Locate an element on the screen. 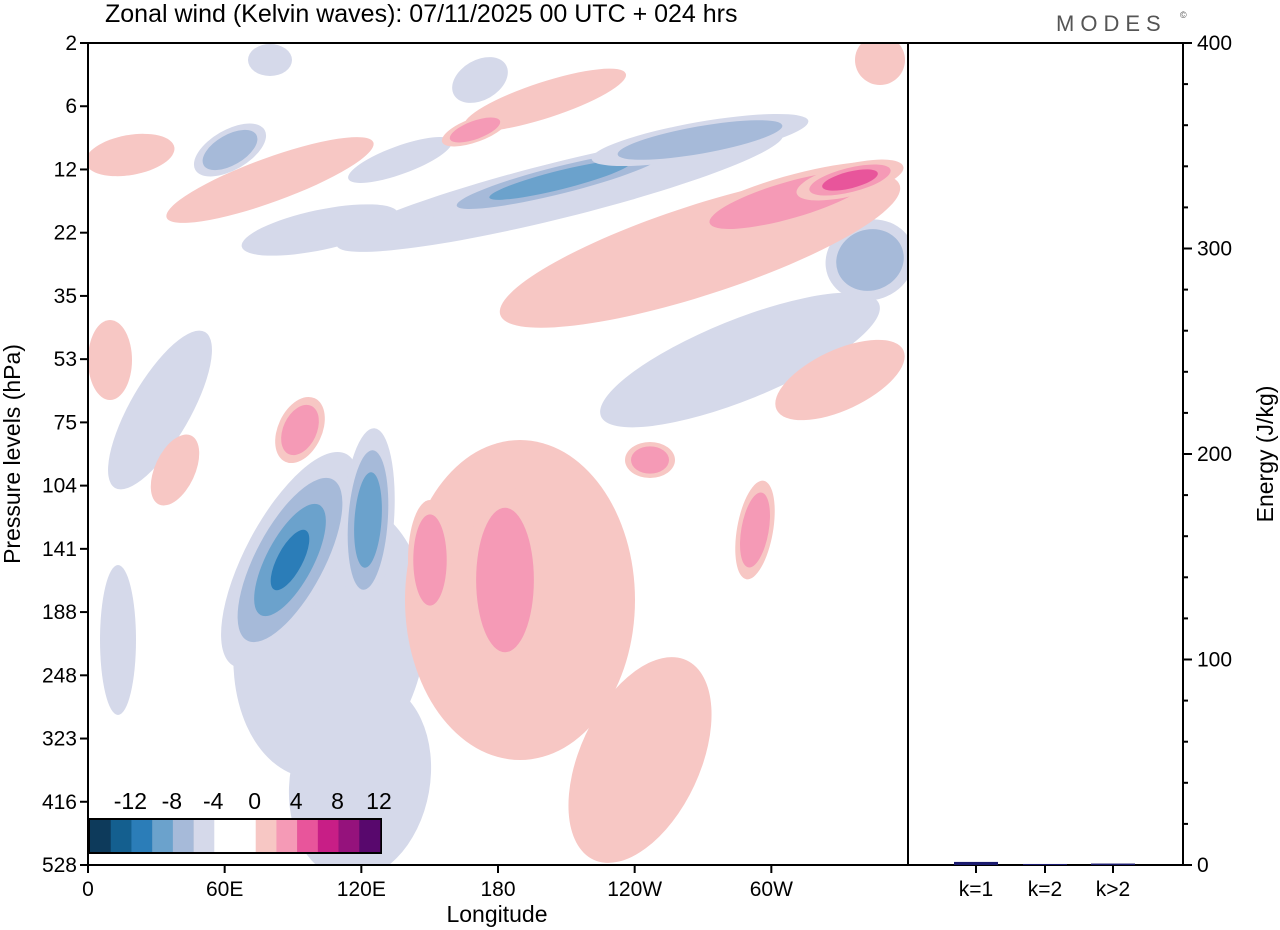 This screenshot has width=1280, height=930. colorbar-label: -4 is located at coordinates (213, 801).